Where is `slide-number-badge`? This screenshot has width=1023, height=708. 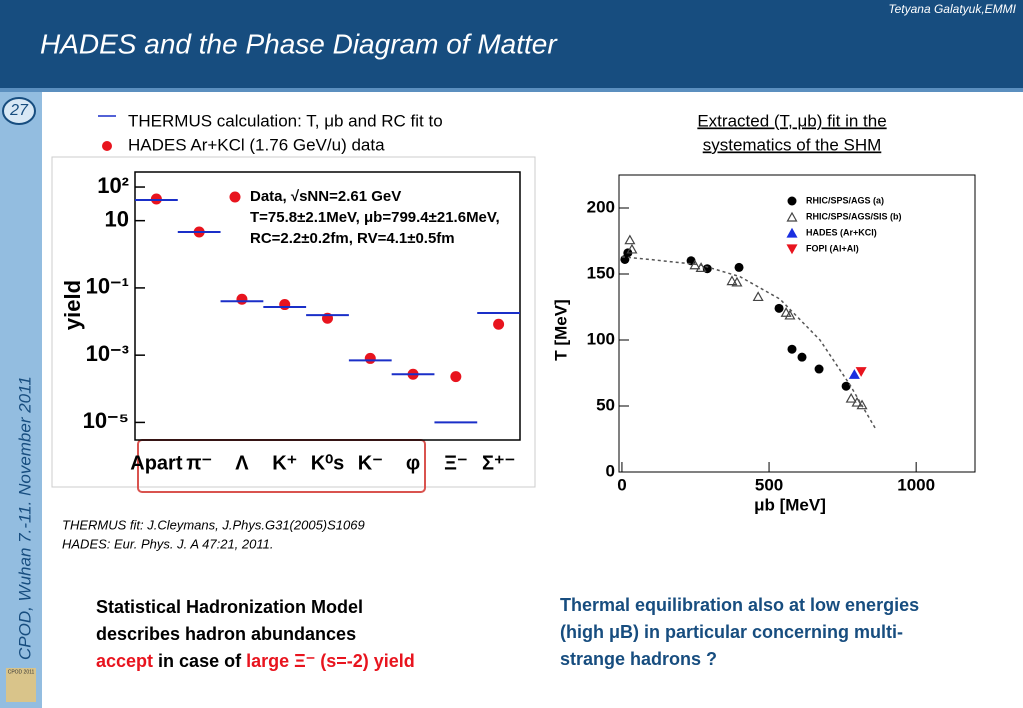 slide-number-badge is located at coordinates (19, 111).